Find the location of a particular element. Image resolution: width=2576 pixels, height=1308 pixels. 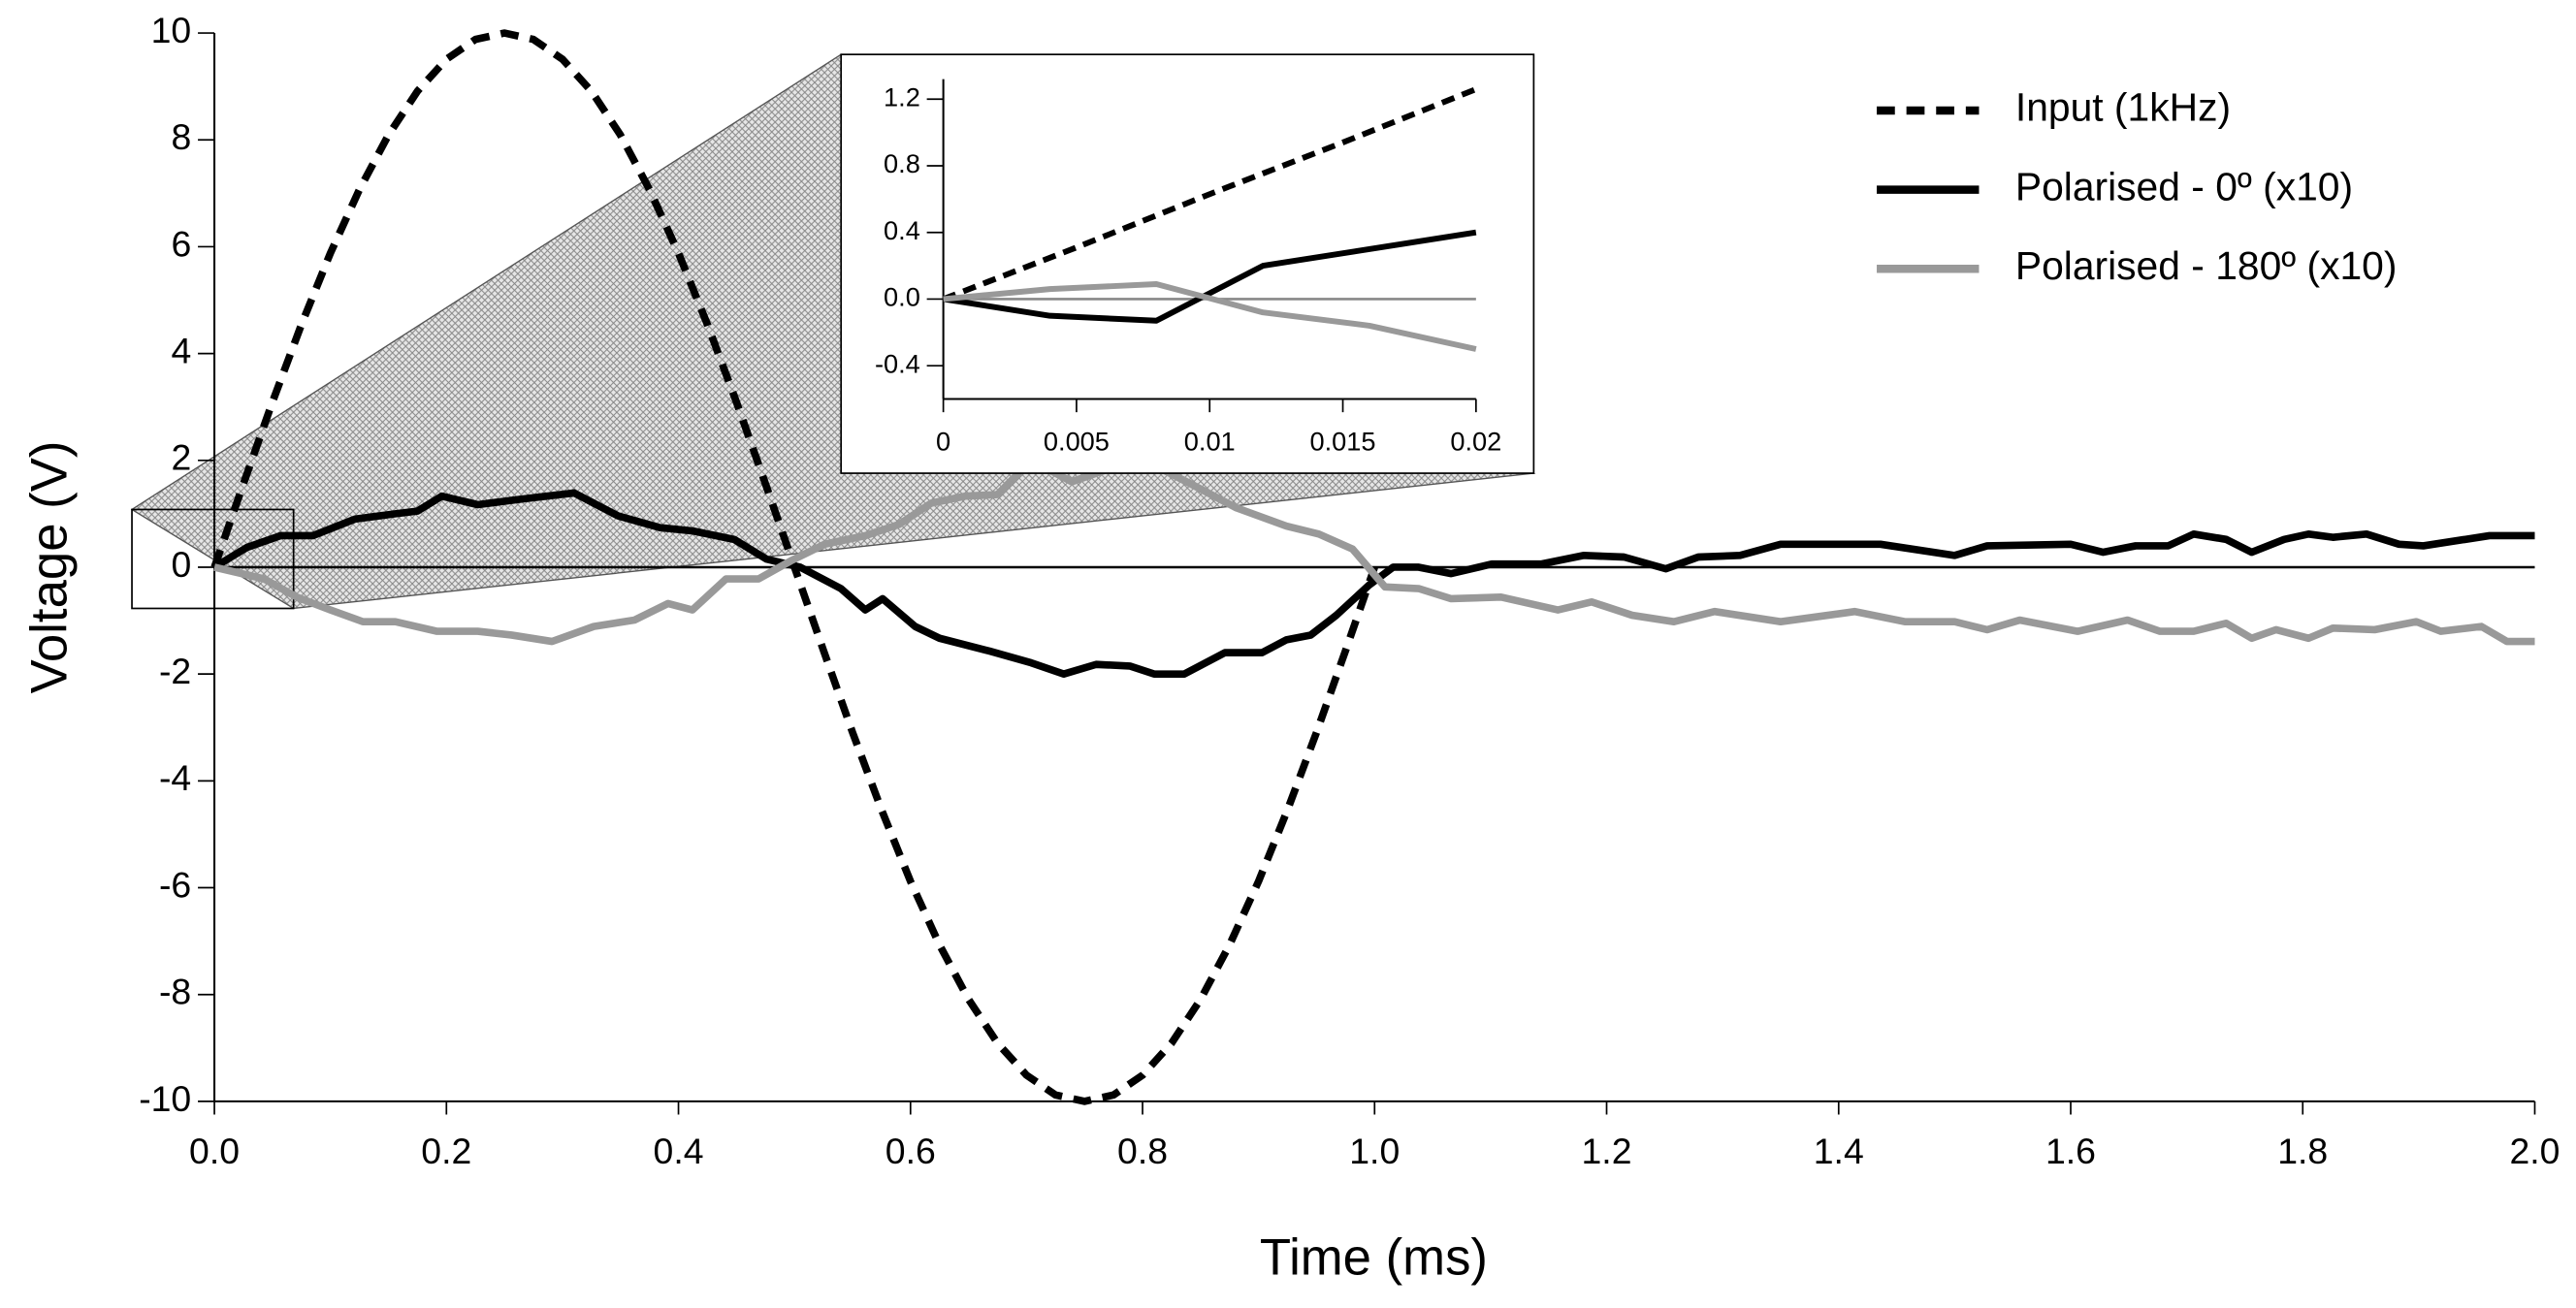

x-tick-label: 1.6 is located at coordinates (2070, 1151).